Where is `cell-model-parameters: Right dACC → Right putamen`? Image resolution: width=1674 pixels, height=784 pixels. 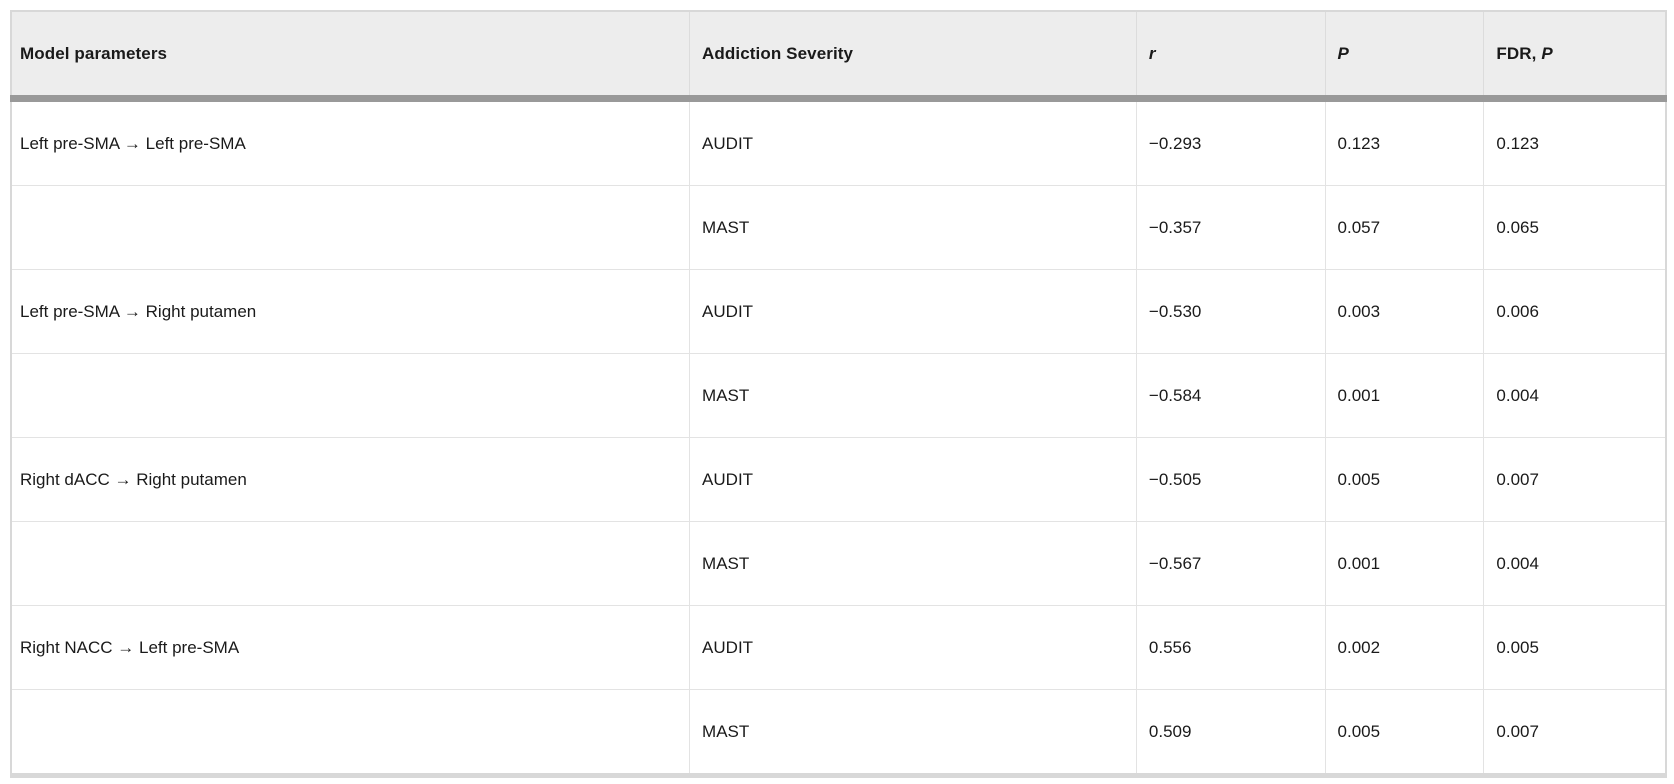 cell-model-parameters: Right dACC → Right putamen is located at coordinates (350, 479).